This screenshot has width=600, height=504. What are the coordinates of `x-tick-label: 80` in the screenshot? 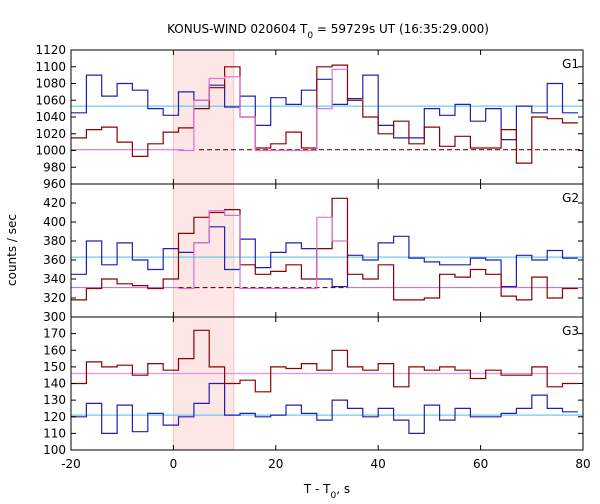 It's located at (582, 464).